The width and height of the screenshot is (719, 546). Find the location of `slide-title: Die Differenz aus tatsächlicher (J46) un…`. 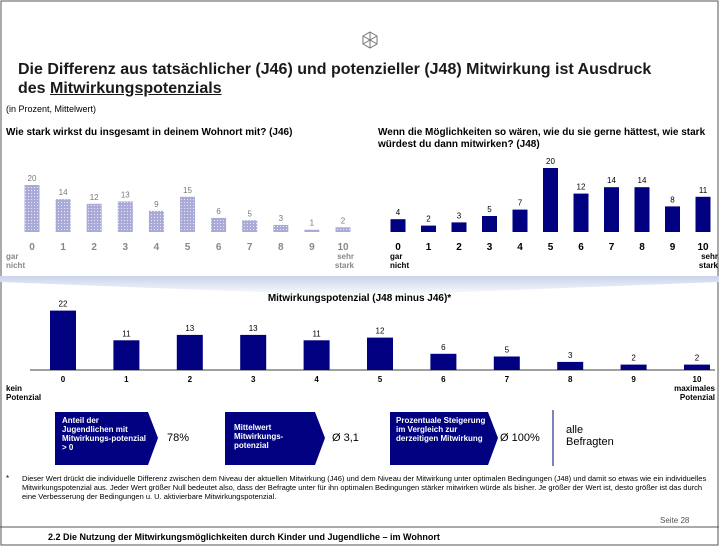

slide-title: Die Differenz aus tatsächlicher (J46) un… is located at coordinates (348, 79).